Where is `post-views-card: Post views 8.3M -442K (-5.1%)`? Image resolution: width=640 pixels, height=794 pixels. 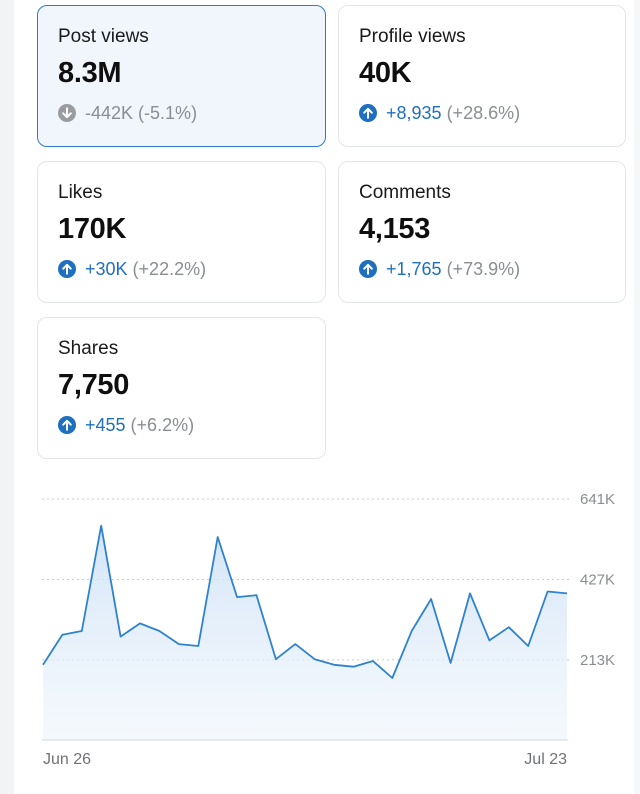 post-views-card: Post views 8.3M -442K (-5.1%) is located at coordinates (181, 76).